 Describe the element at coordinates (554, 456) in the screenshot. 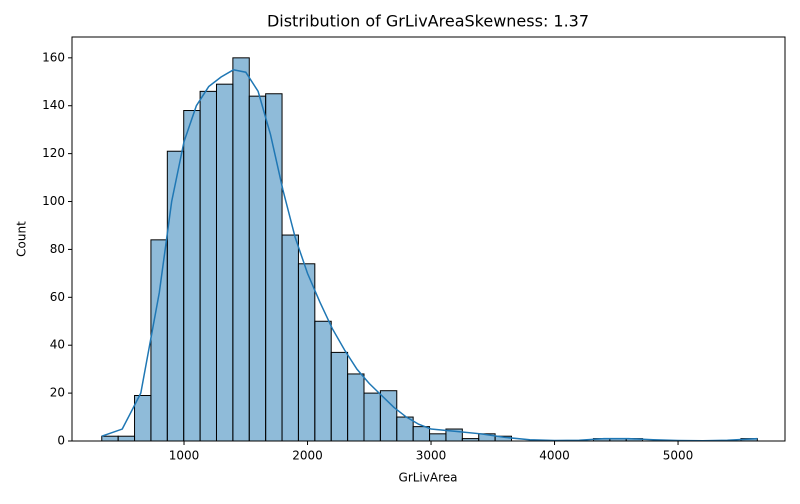

I see `x-tick-label: 4000` at that location.